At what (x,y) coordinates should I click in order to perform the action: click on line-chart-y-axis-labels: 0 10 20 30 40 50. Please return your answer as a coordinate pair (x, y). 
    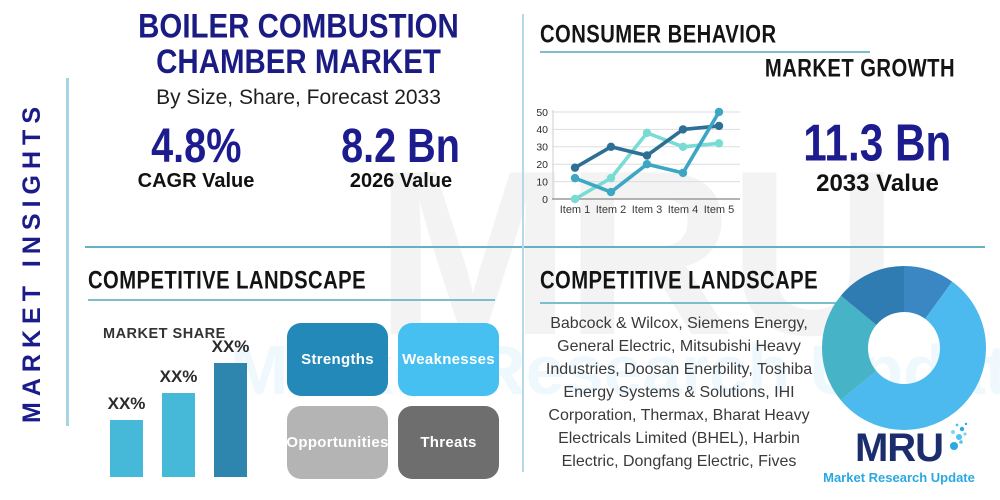
    Looking at the image, I should click on (542, 156).